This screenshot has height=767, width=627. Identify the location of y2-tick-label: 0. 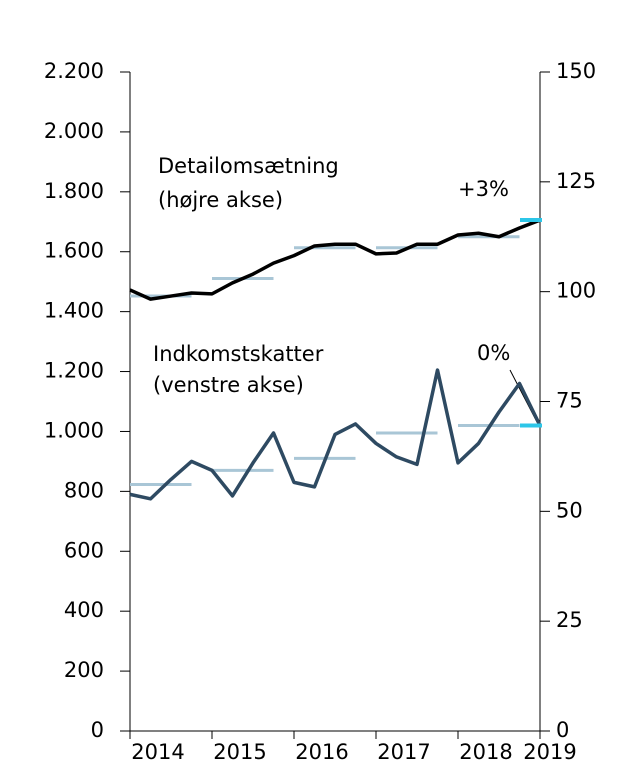
(562, 730).